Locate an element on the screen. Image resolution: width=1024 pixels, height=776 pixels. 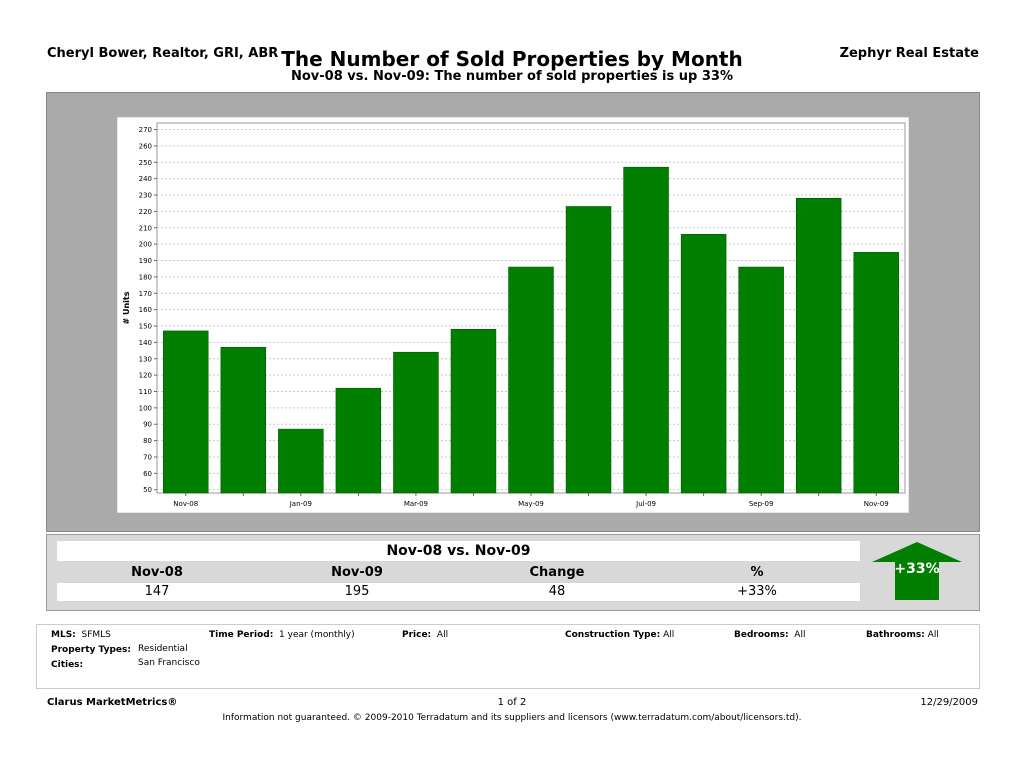
summary-values-row: 147 195 48 +33% is located at coordinates (458, 592).